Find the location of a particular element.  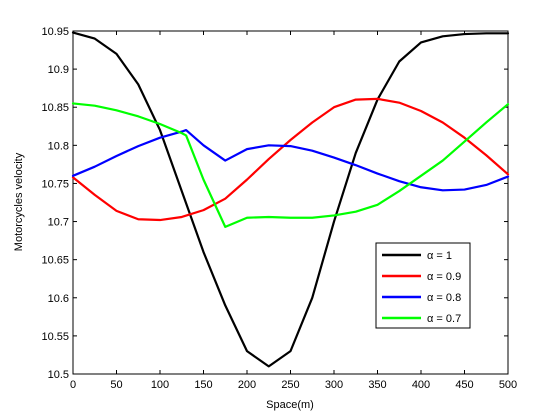

legend-label-1: α = 1 is located at coordinates (439, 256).